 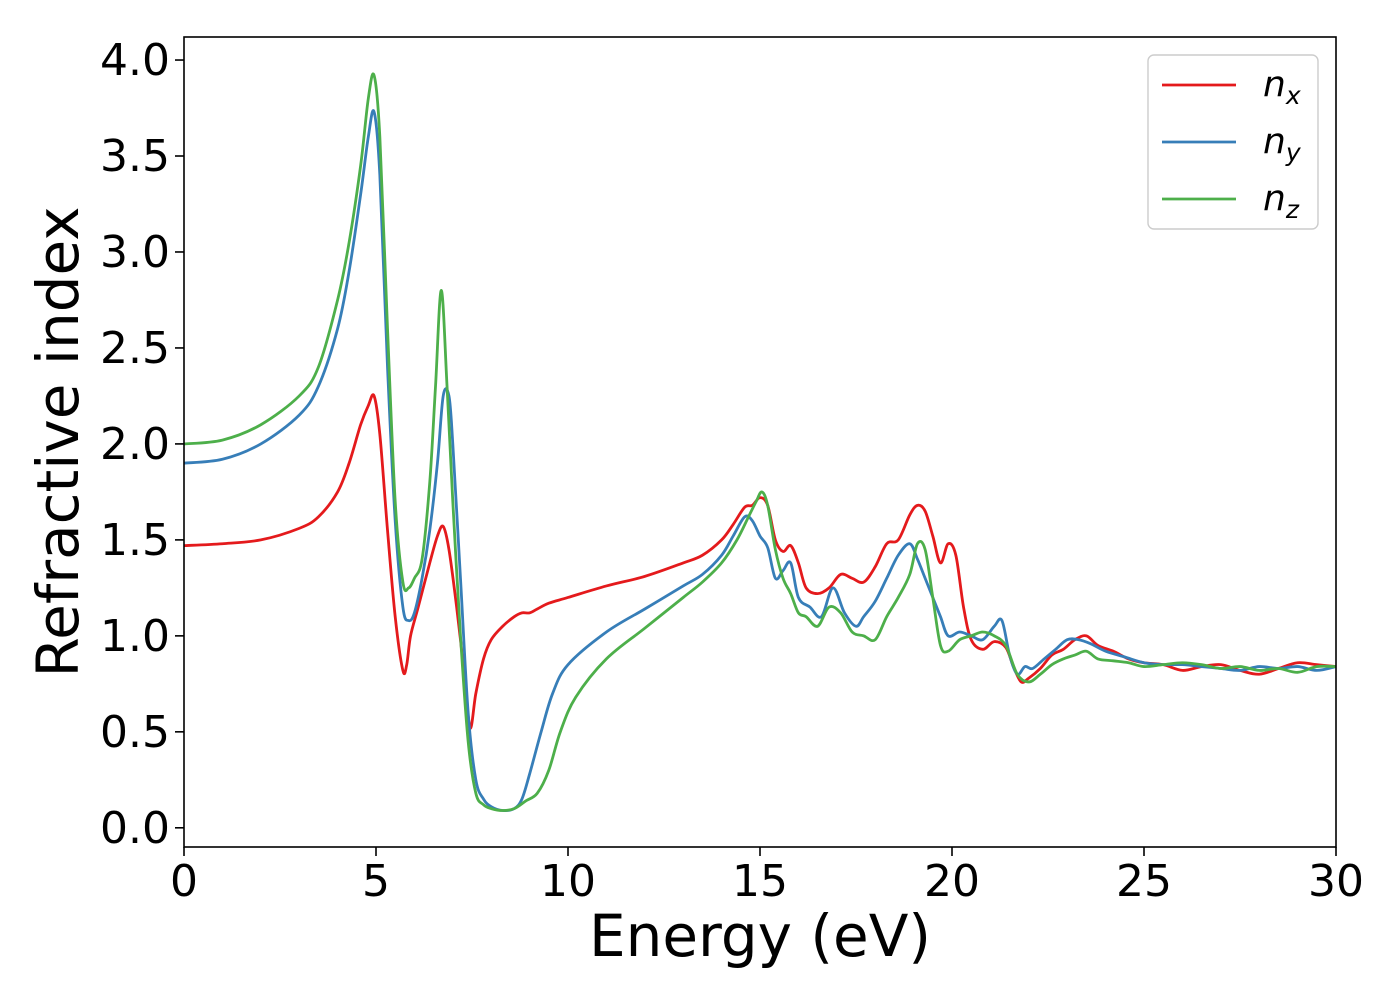 I want to click on y-tick-label: 0.0, so click(x=135, y=828).